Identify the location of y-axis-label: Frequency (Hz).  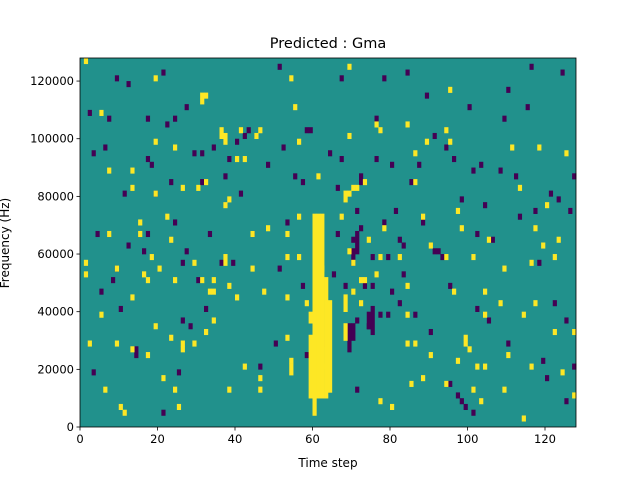
(6, 243).